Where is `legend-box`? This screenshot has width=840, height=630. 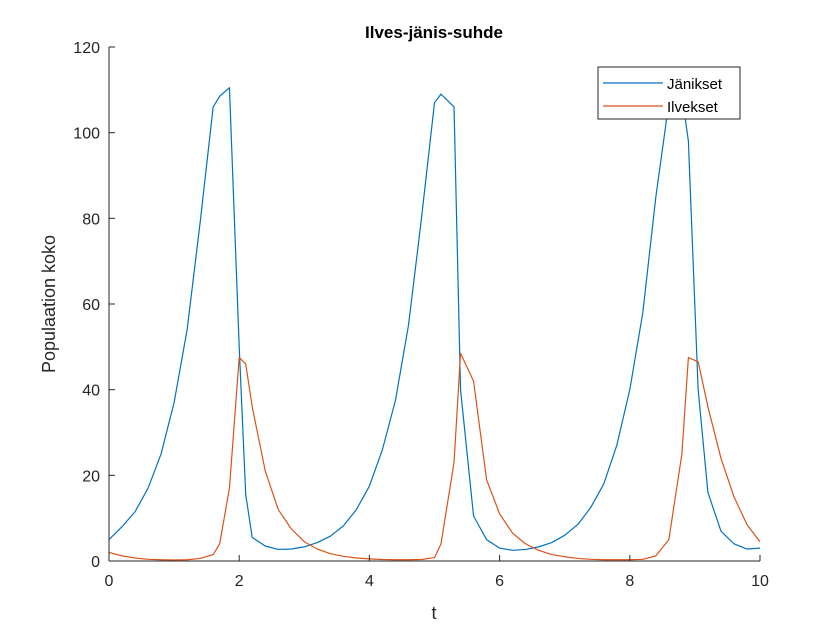
legend-box is located at coordinates (669, 93).